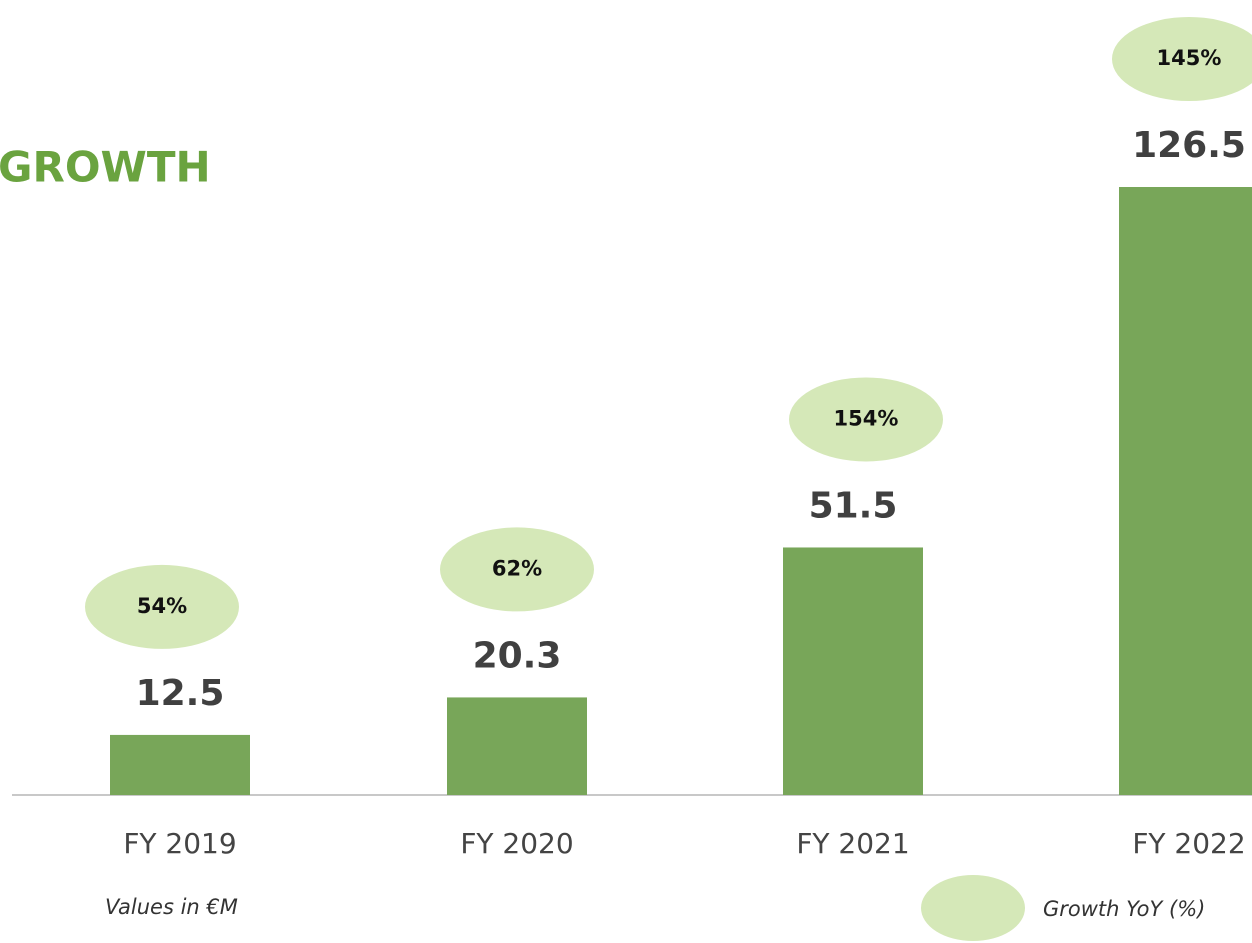  I want to click on x-tick-label: FY 2021, so click(852, 843).